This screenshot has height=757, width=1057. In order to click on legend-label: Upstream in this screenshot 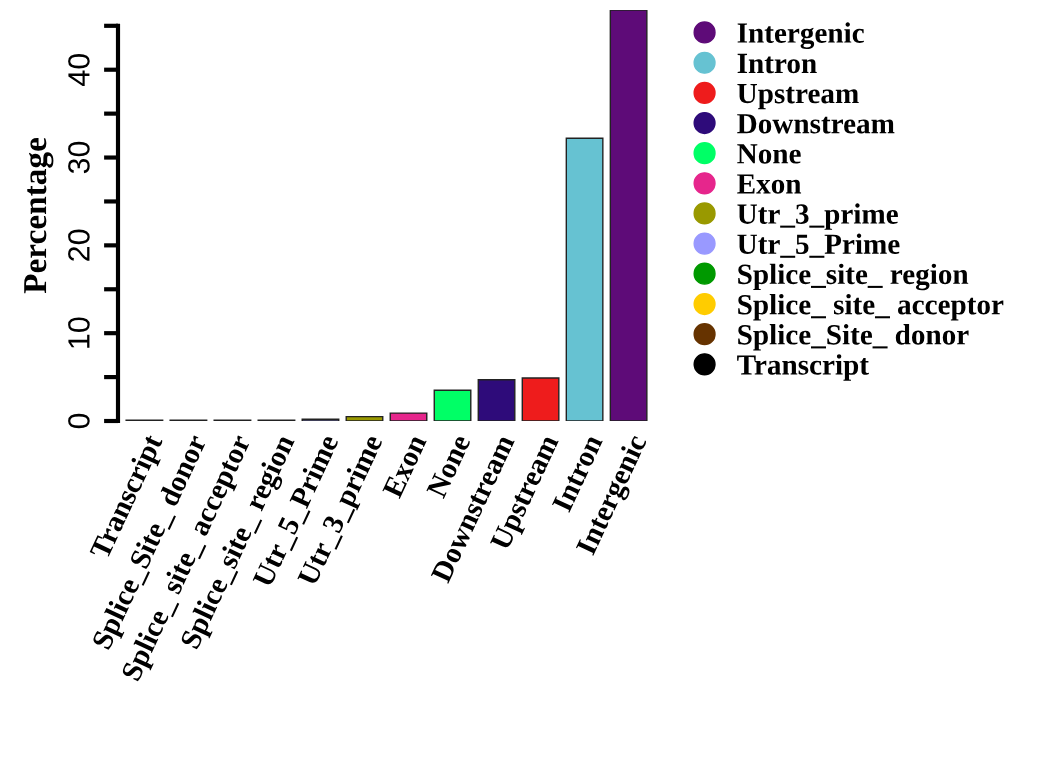, I will do `click(798, 97)`.